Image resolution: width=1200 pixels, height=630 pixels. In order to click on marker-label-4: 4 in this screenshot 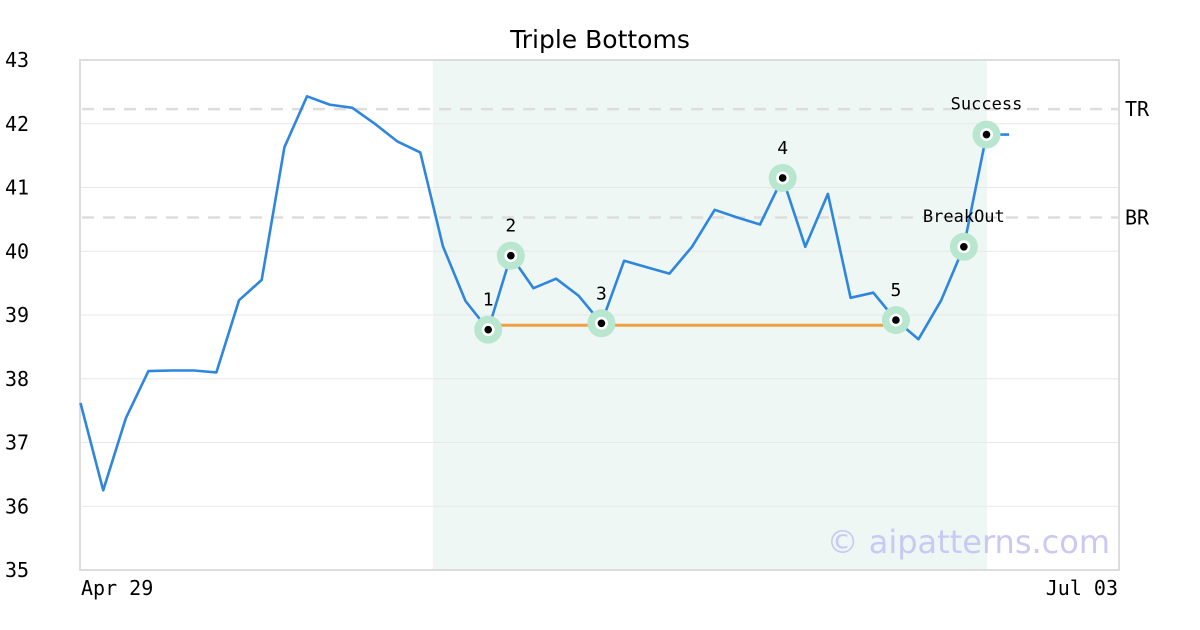, I will do `click(782, 148)`.